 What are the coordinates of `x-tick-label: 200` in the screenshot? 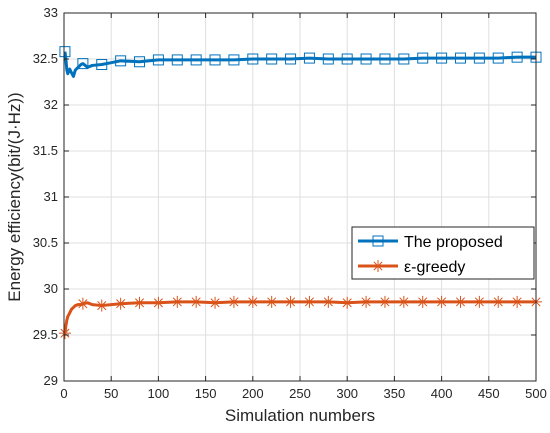 It's located at (253, 393).